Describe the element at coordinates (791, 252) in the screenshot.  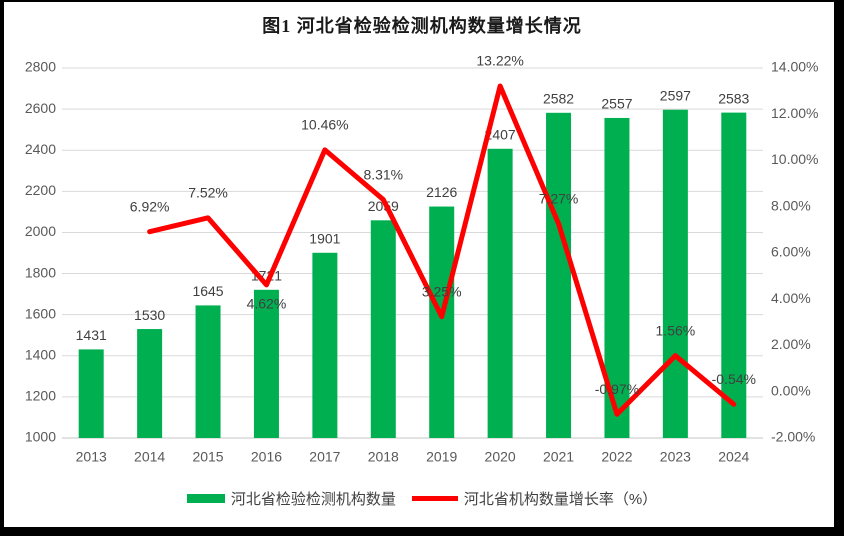
I see `right-axis-tick-label: 6.00%` at that location.